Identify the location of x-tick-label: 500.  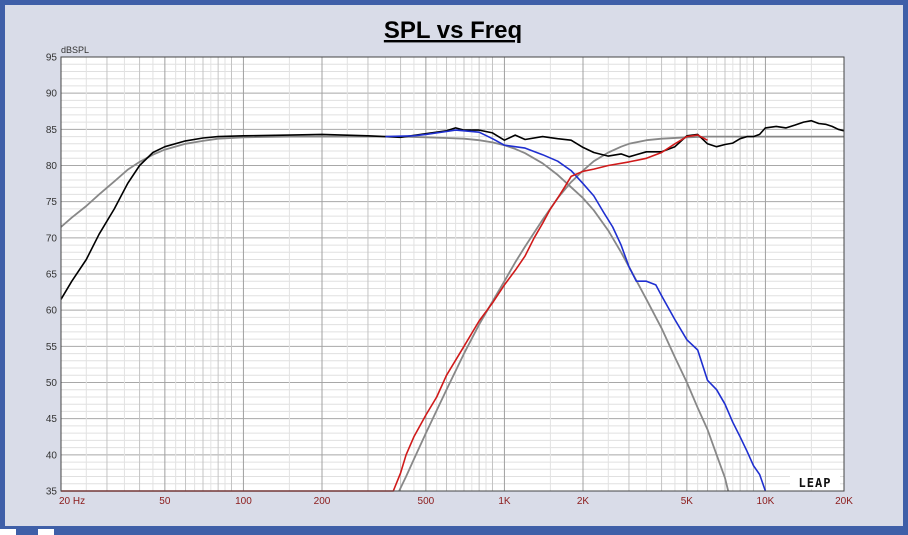
(426, 501).